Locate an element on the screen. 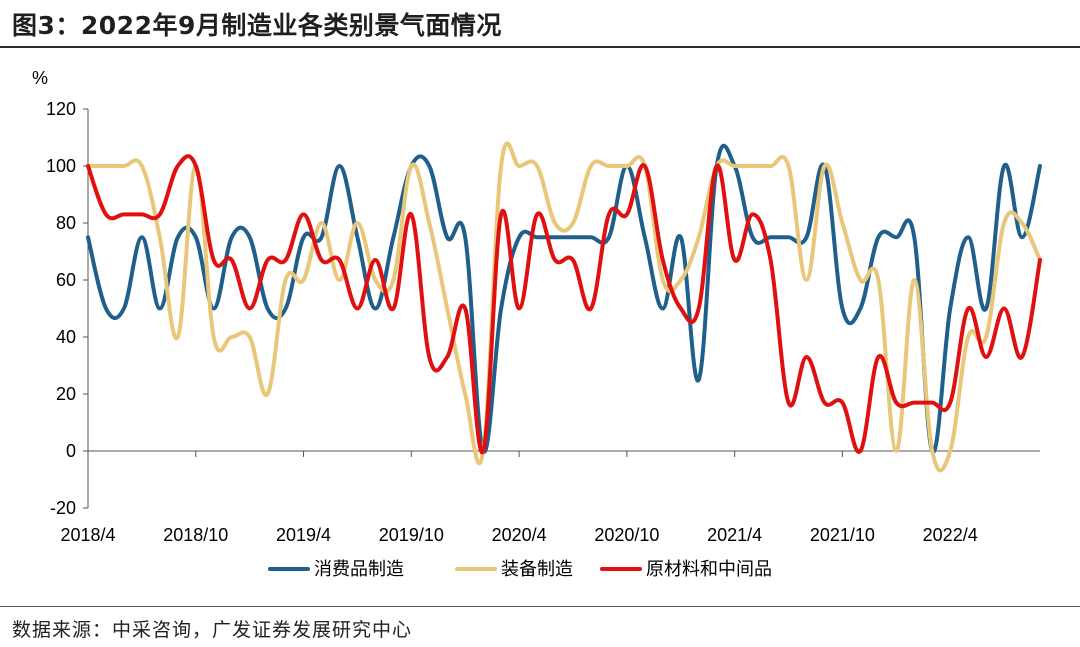 This screenshot has width=1080, height=647. source-note: 数据来源：中采咨询，广发证券发展研究中心 is located at coordinates (212, 630).